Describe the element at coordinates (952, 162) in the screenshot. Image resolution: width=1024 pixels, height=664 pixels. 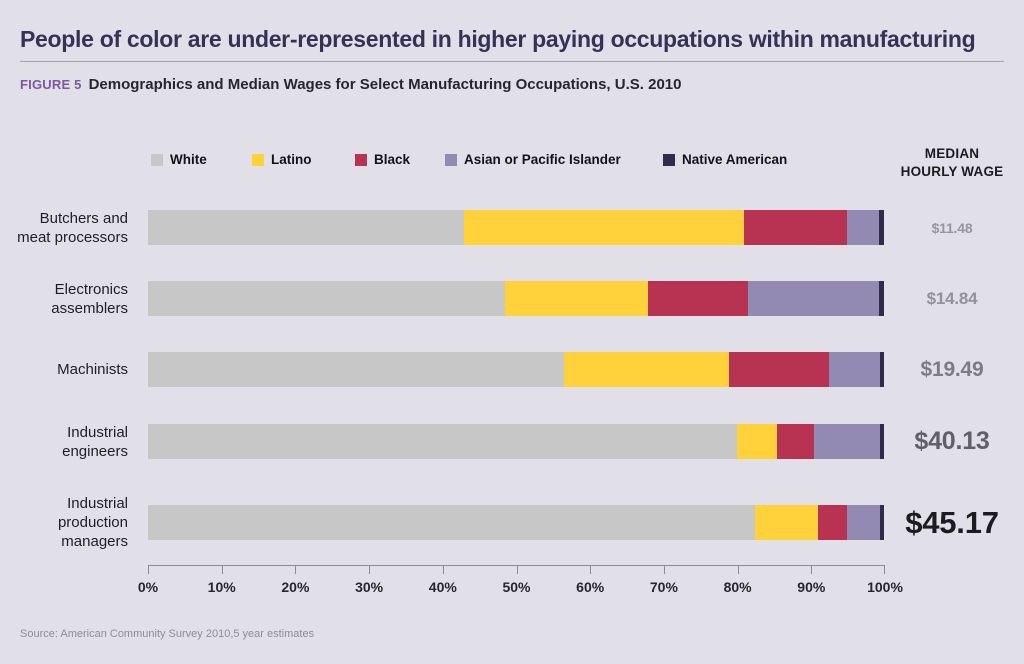
I see `median-wage-column-header: MEDIAN HOURLY WAGE` at that location.